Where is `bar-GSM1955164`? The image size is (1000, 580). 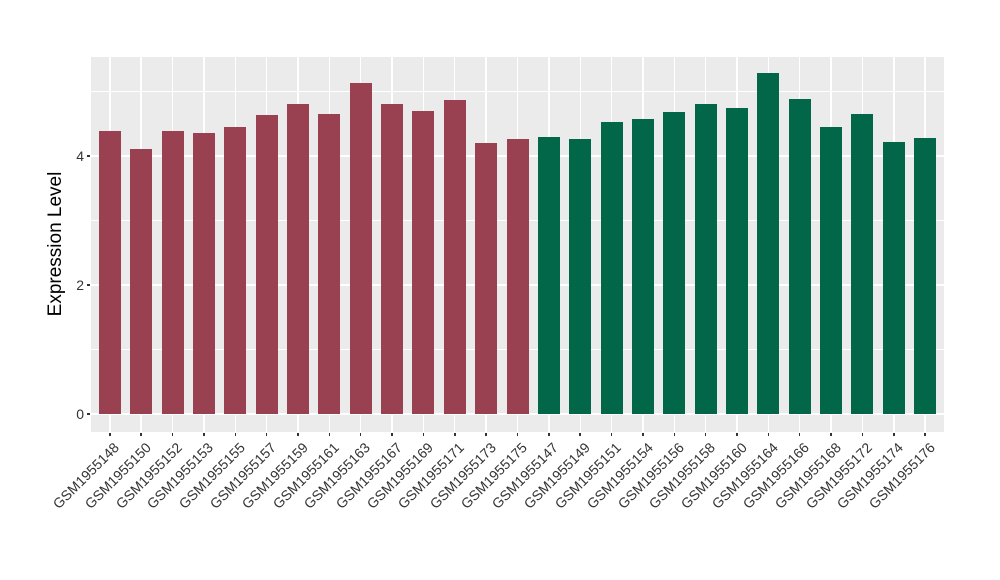 bar-GSM1955164 is located at coordinates (768, 243).